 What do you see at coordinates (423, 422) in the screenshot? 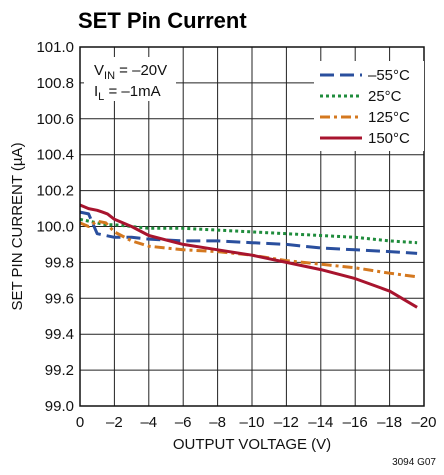
I see `x-tick-label: –20` at bounding box center [423, 422].